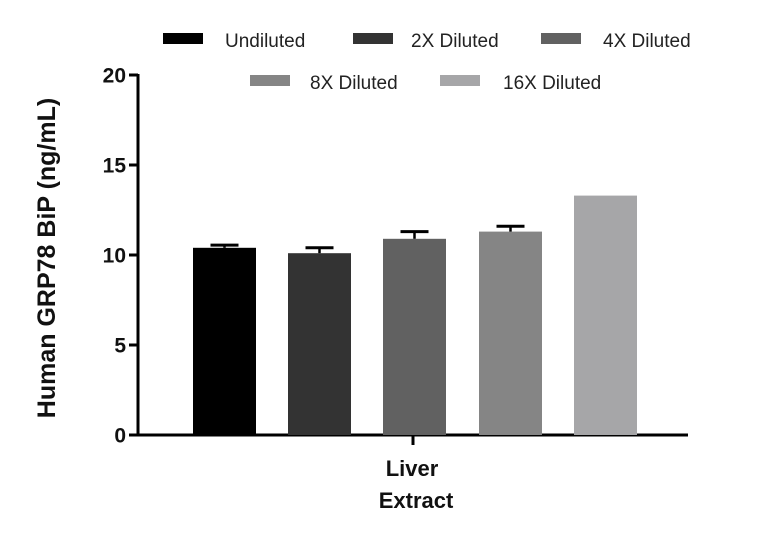 Image resolution: width=768 pixels, height=556 pixels. I want to click on y-tick-label-2: 10, so click(114, 256).